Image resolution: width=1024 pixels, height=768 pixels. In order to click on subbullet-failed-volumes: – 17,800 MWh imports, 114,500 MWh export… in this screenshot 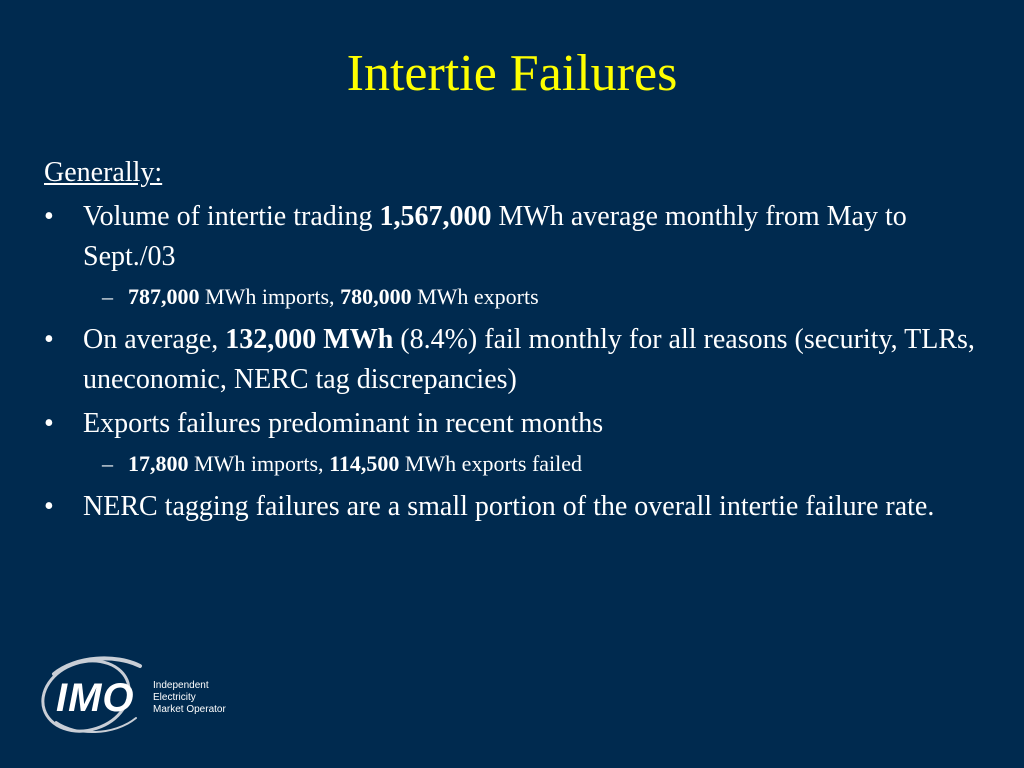, I will do `click(514, 464)`.